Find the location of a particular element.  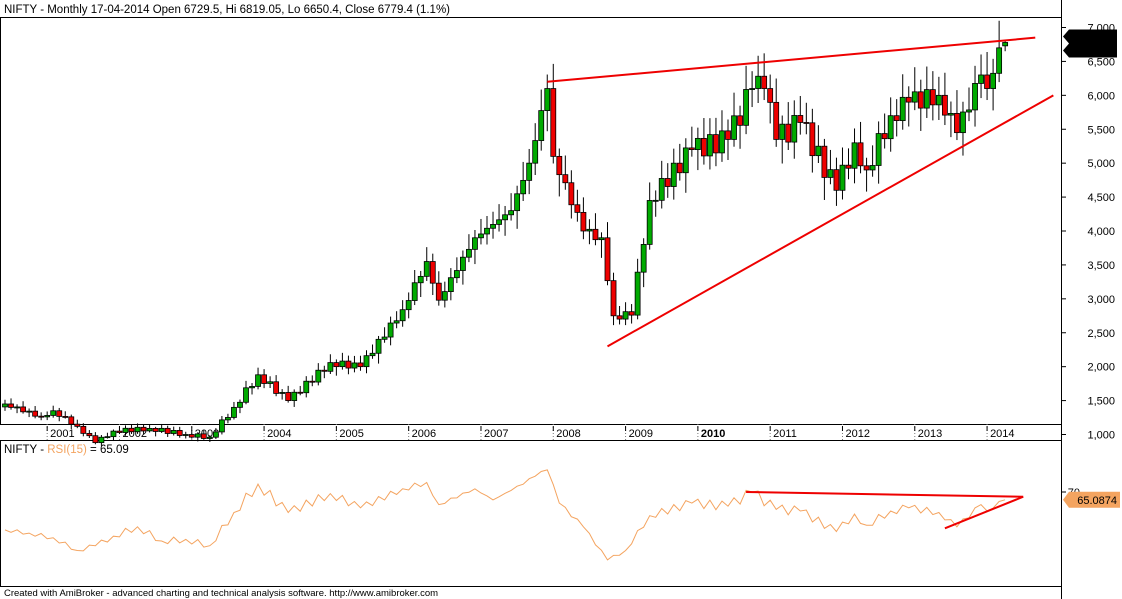

x-tick-label: 2010 is located at coordinates (713, 434).